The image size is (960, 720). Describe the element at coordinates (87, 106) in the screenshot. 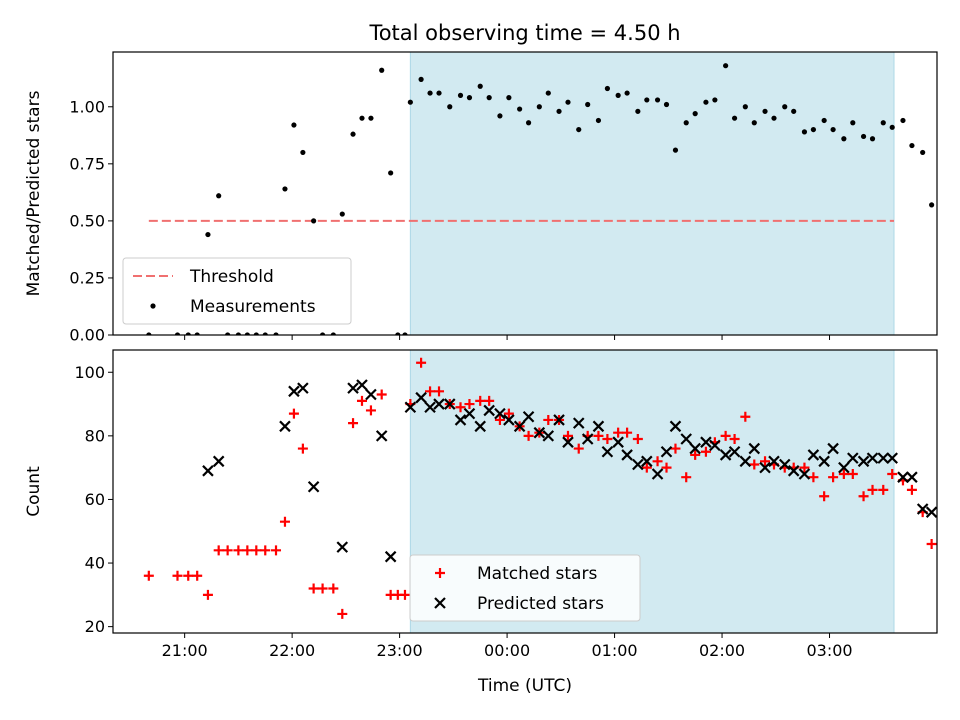

I see `y-tick-label: 1.00` at that location.